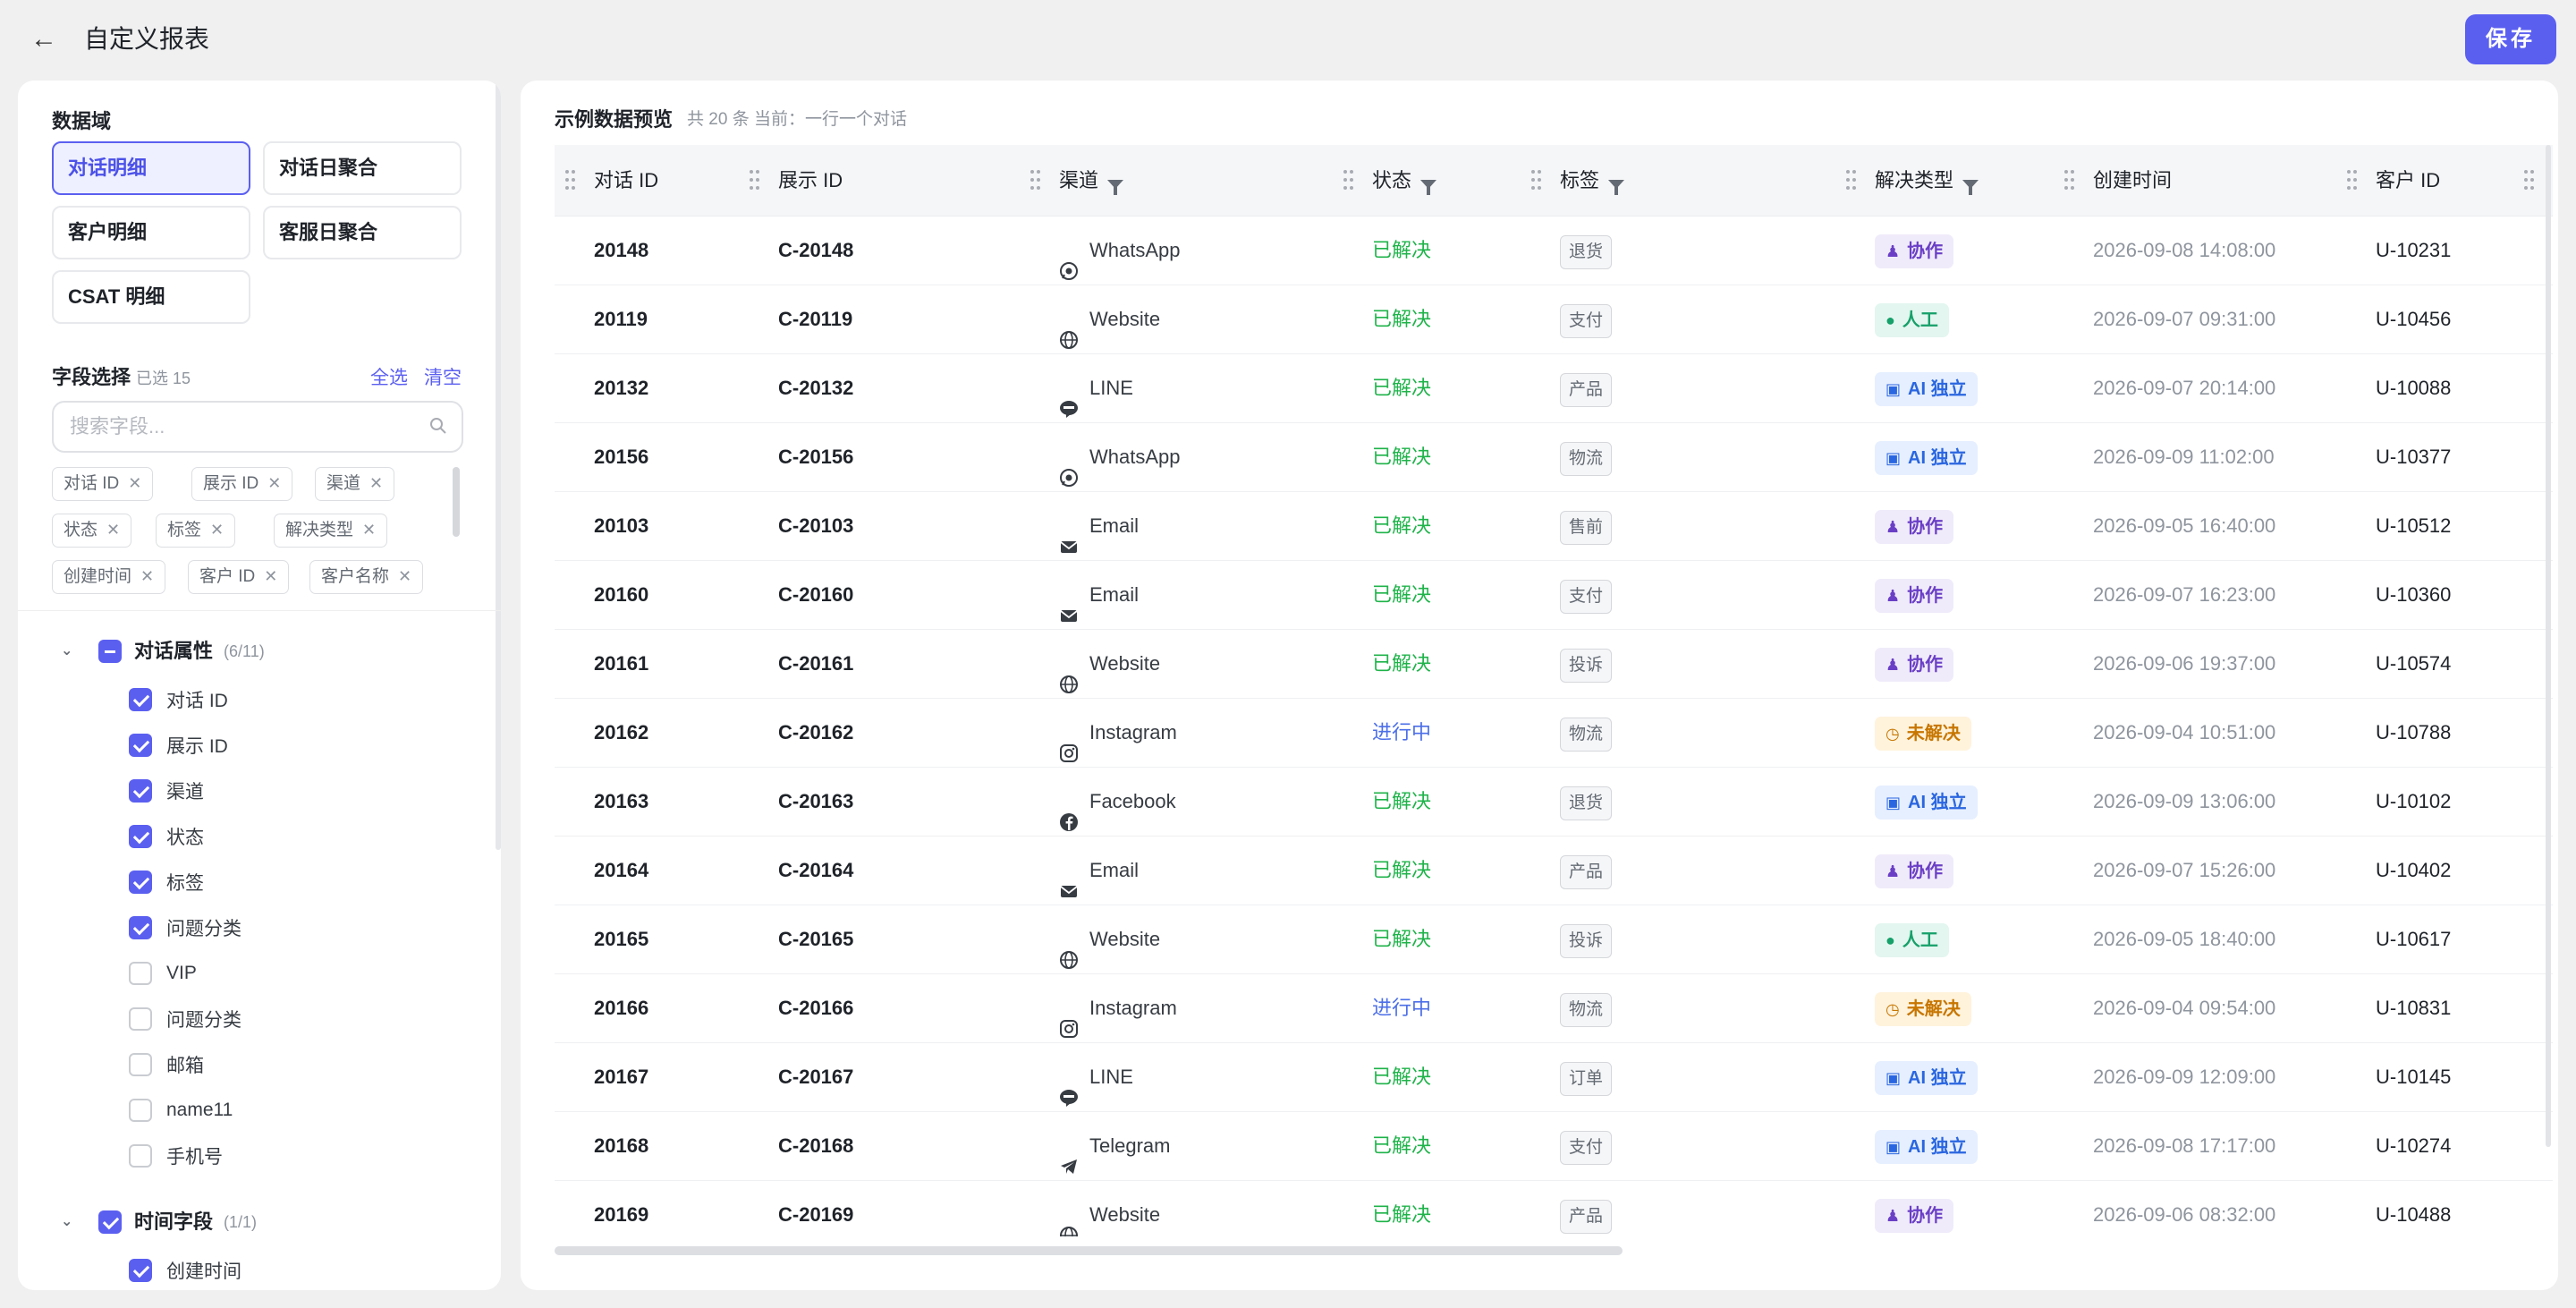 The width and height of the screenshot is (2576, 1308). What do you see at coordinates (362, 233) in the screenshot?
I see `domain-agent-daily: 客服日聚合` at bounding box center [362, 233].